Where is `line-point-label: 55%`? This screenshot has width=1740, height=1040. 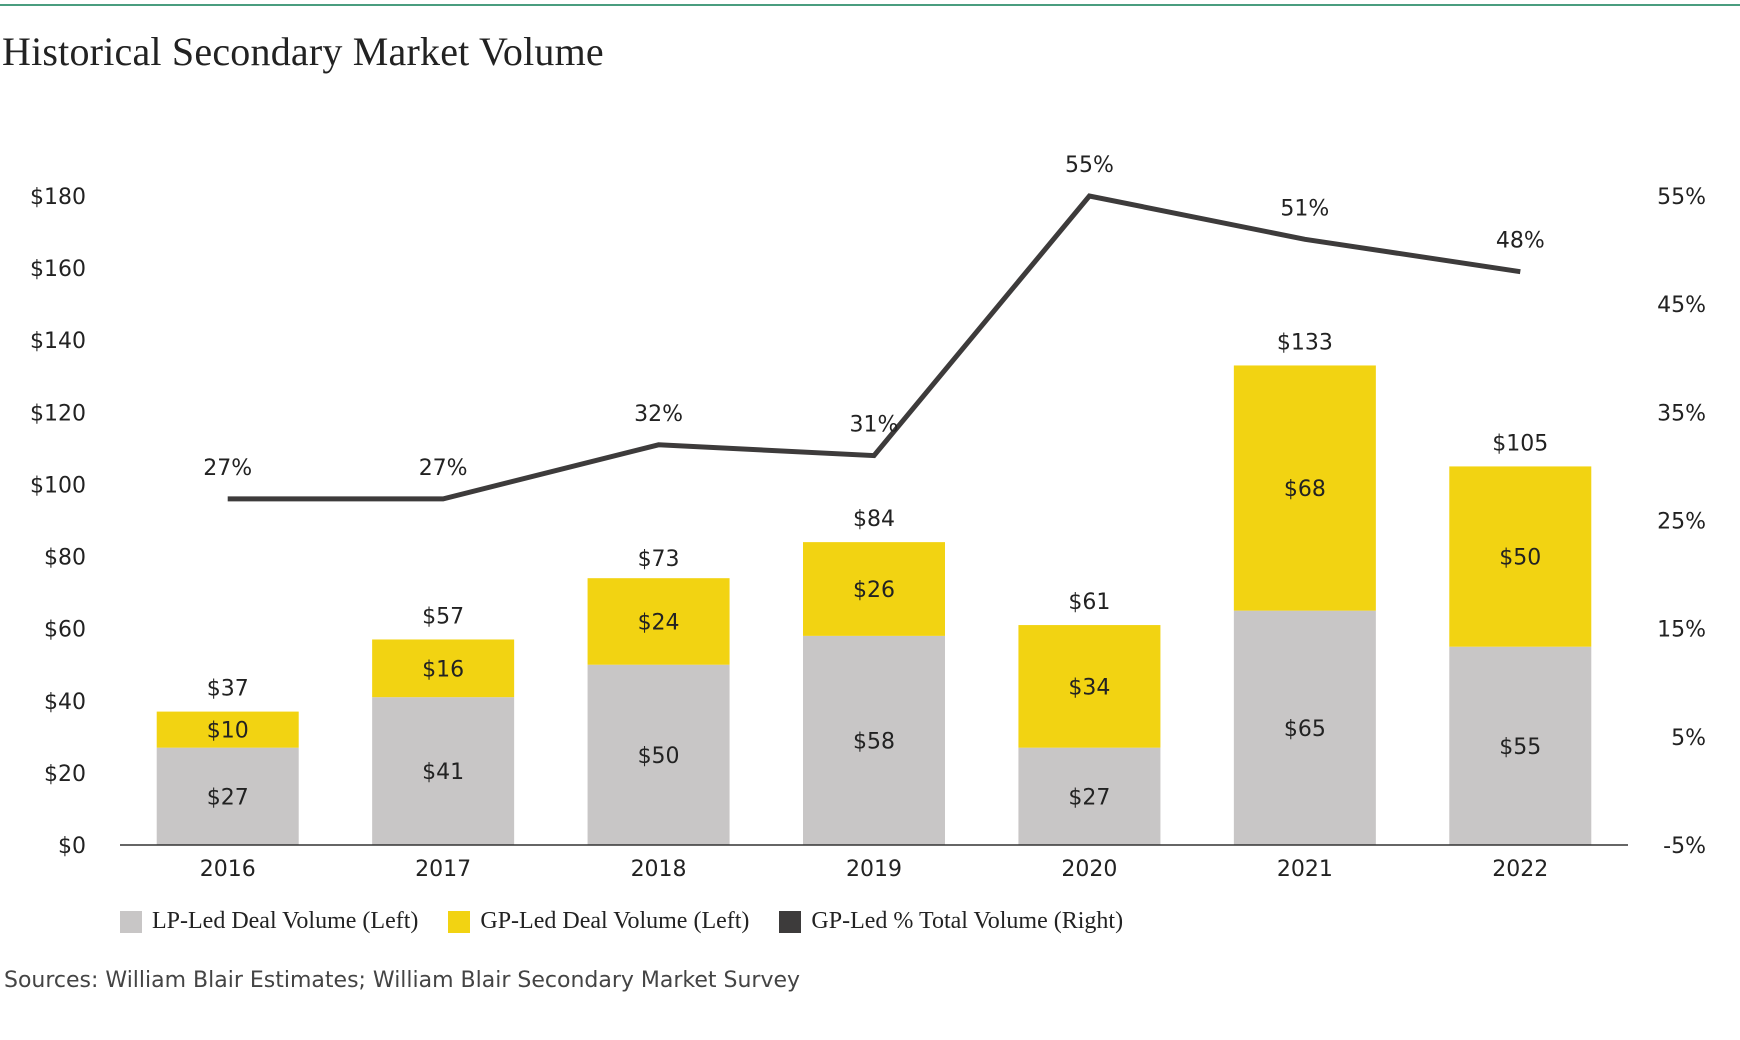
line-point-label: 55% is located at coordinates (1089, 165).